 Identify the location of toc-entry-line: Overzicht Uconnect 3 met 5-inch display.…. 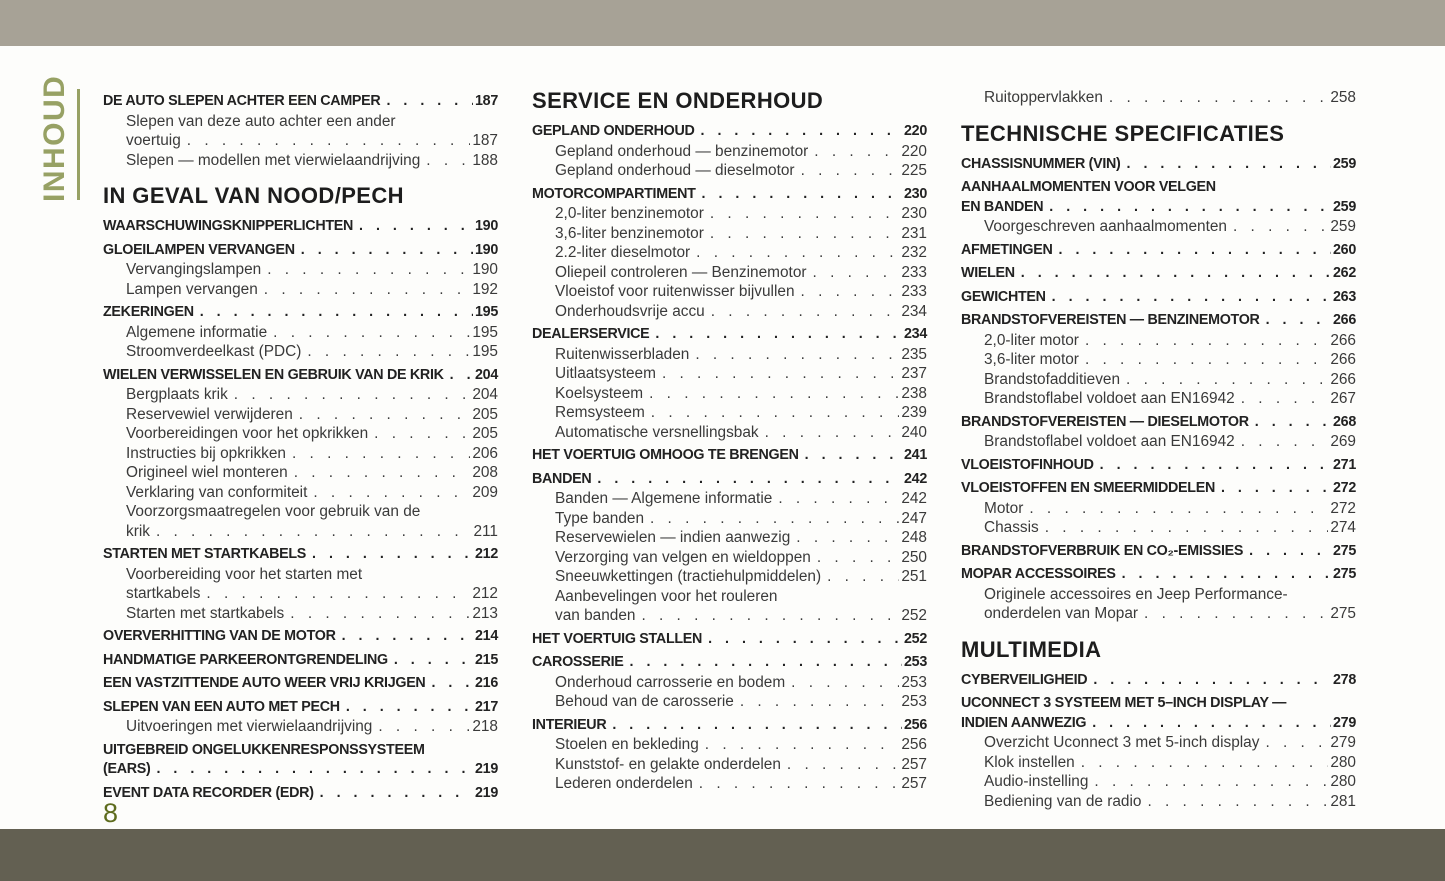
(1170, 743).